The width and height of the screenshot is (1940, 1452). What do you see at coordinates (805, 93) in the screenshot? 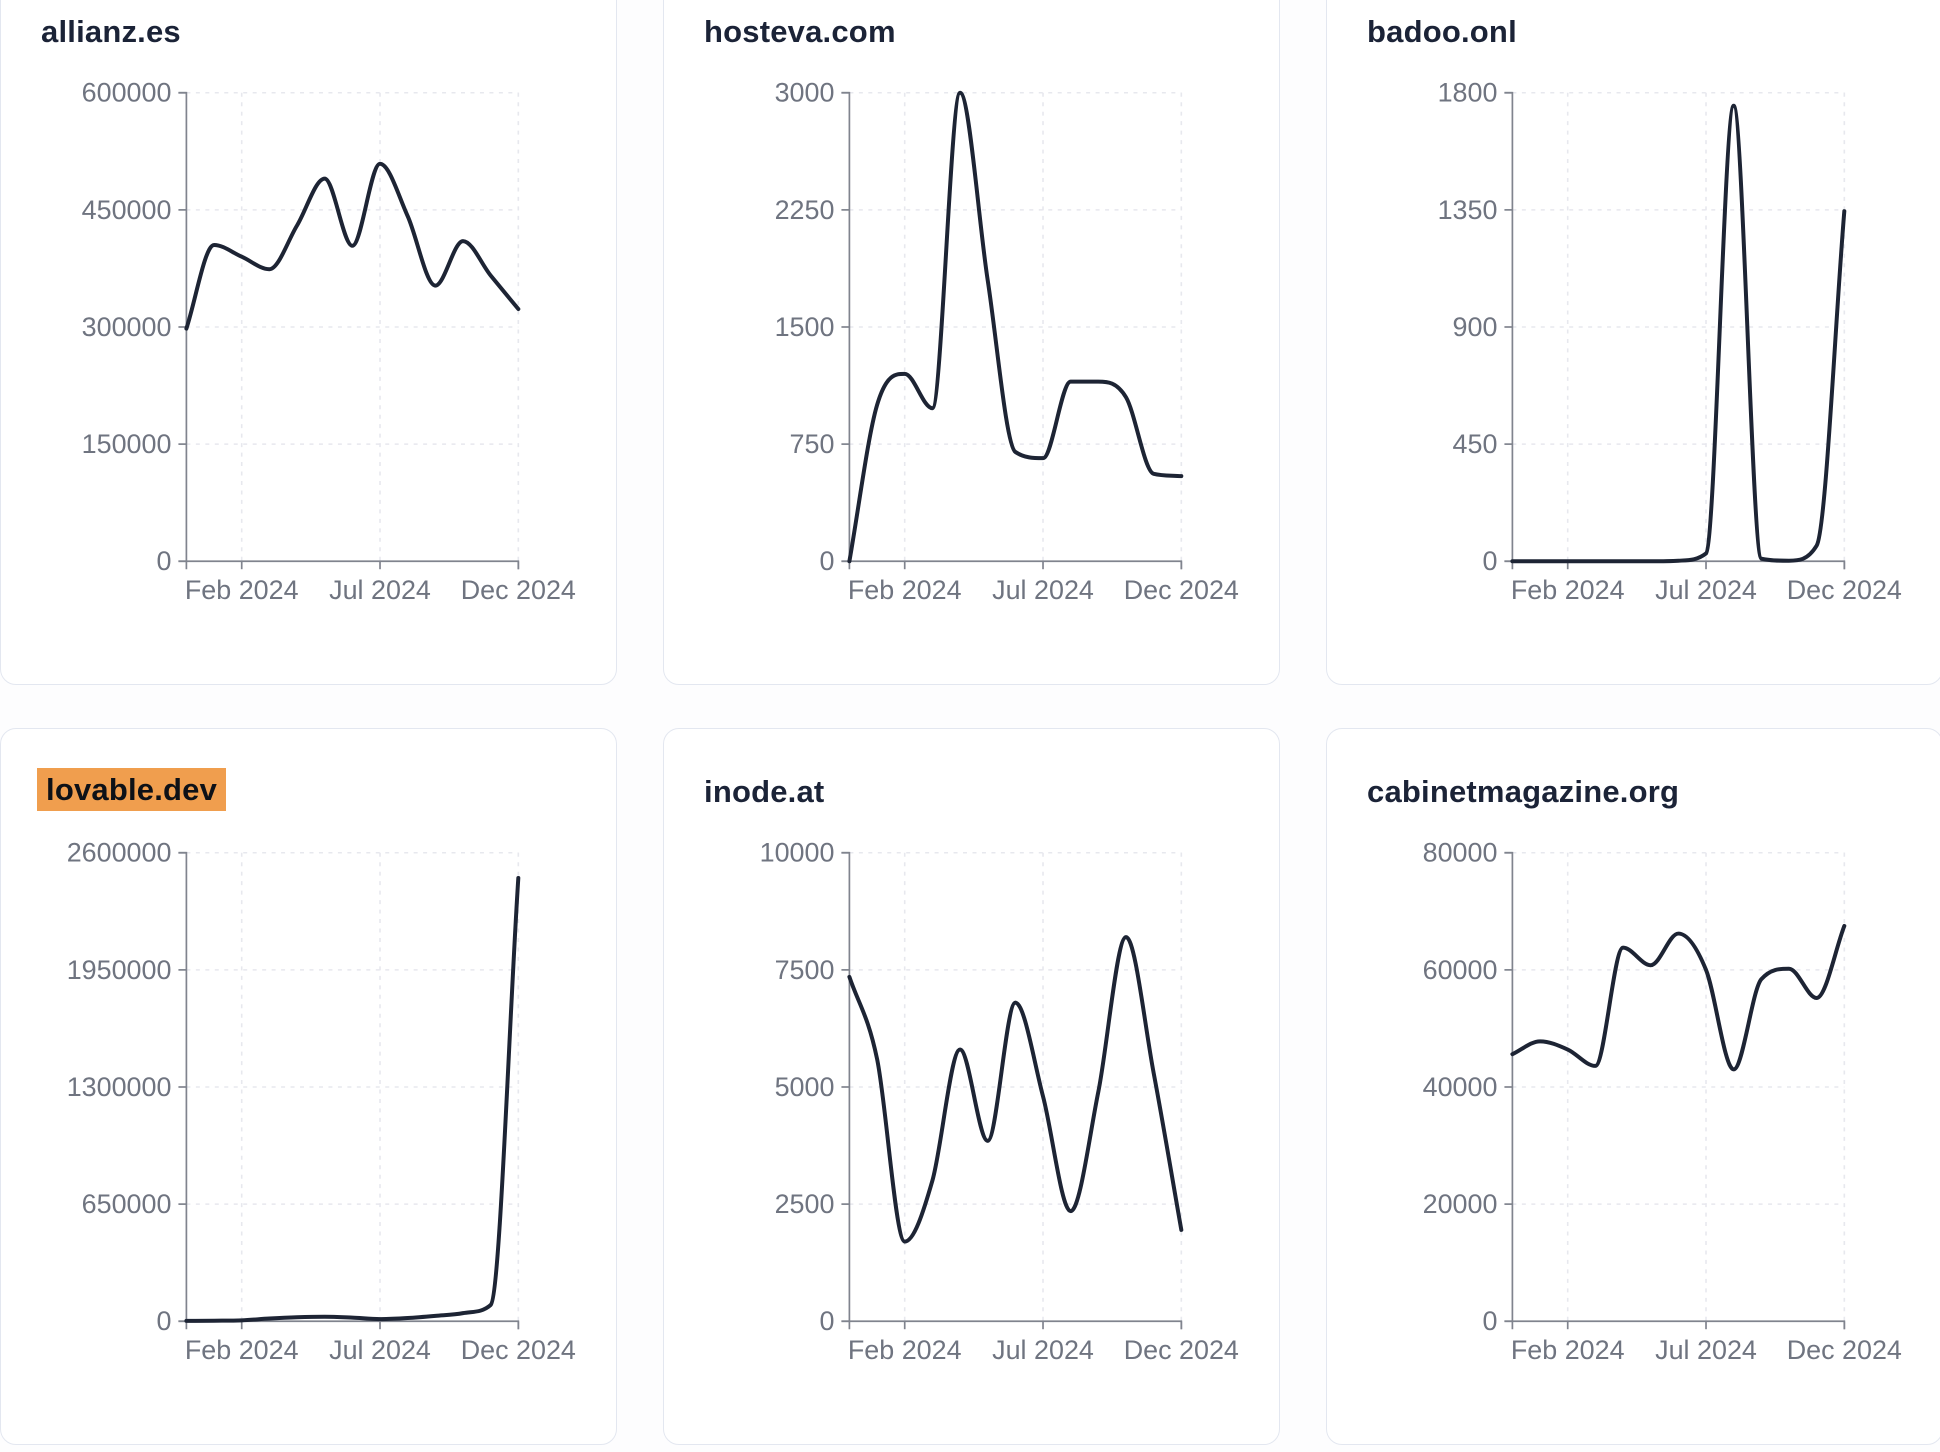
I see `y-tick-label: 3000` at bounding box center [805, 93].